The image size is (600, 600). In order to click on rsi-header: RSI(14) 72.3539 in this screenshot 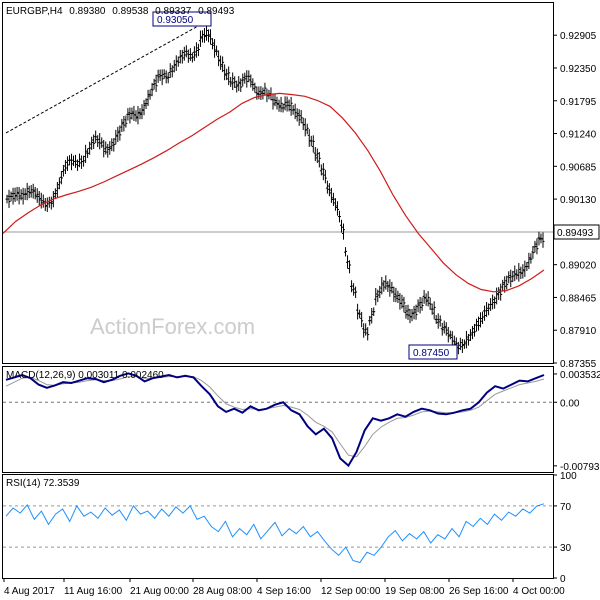, I will do `click(43, 483)`.